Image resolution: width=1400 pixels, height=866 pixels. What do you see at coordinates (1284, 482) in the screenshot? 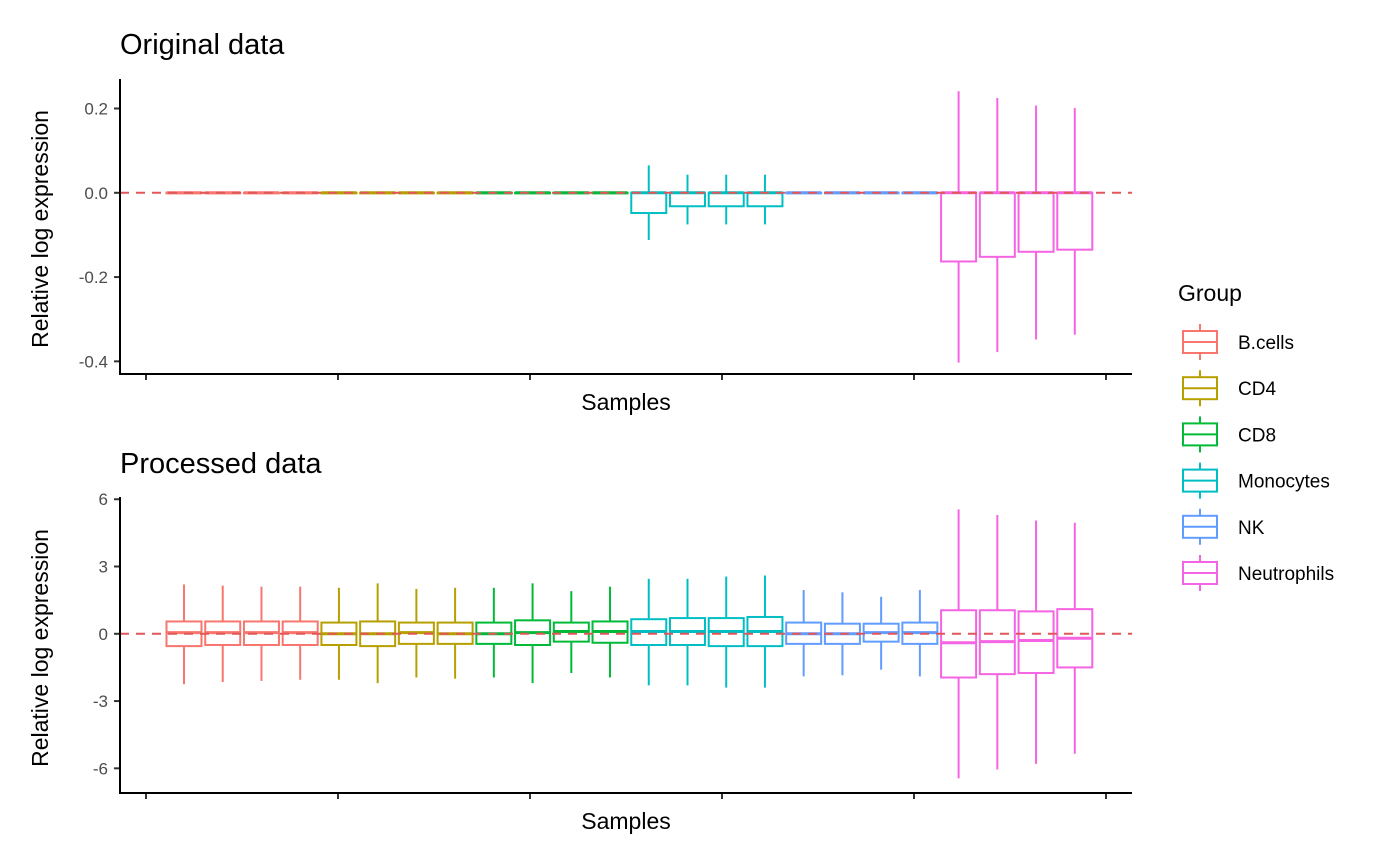
I see `legend-label: Monocytes` at bounding box center [1284, 482].